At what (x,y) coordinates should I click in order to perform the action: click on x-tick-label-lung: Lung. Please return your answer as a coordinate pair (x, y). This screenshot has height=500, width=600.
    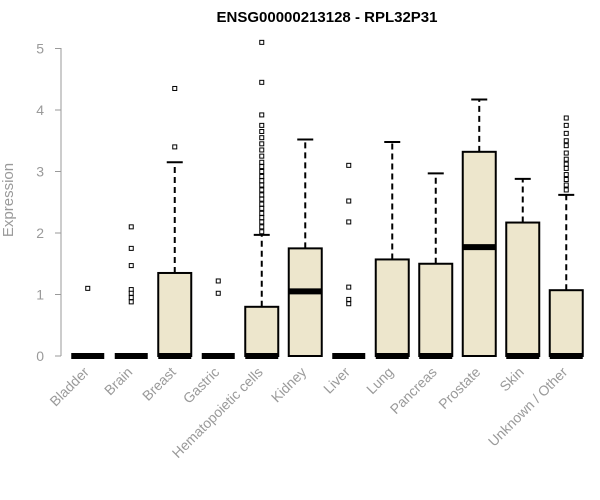
    Looking at the image, I should click on (379, 380).